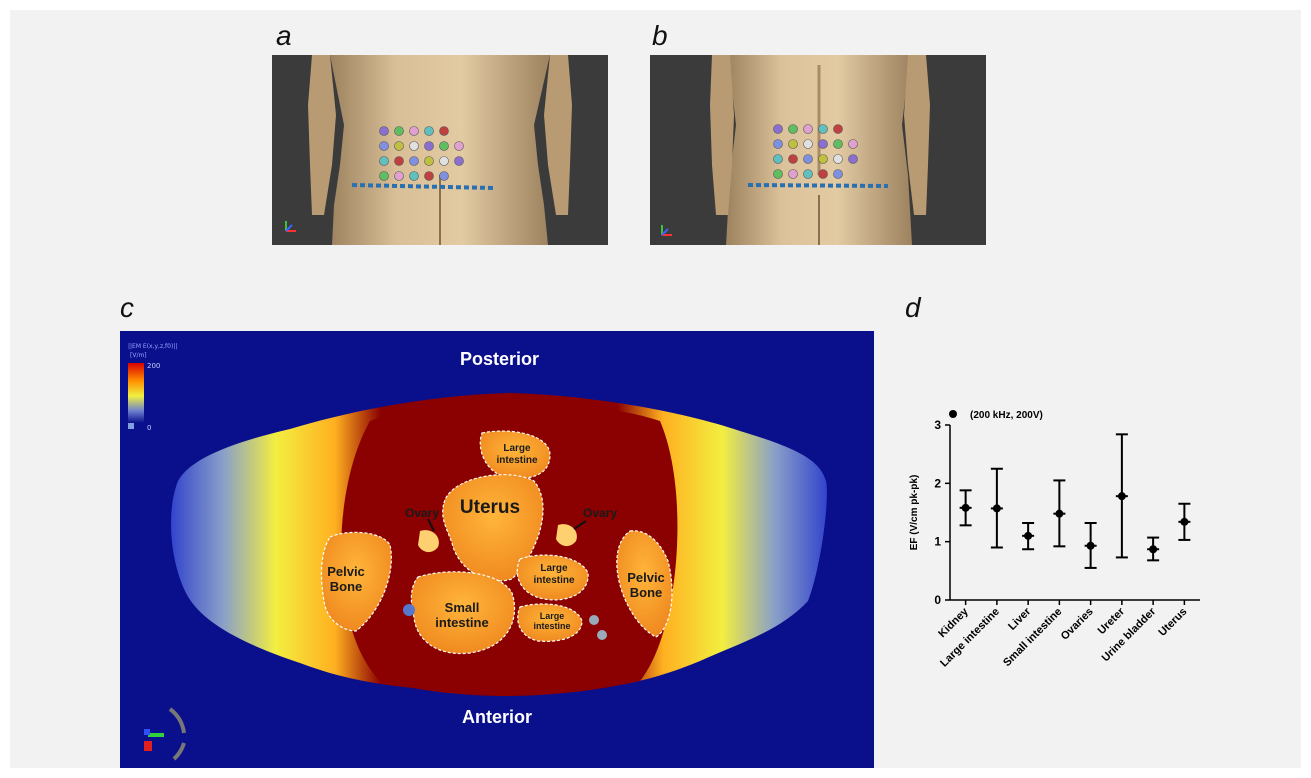 Image resolution: width=1311 pixels, height=778 pixels. Describe the element at coordinates (431, 525) in the screenshot. I see `ovary-left-arrow` at that location.